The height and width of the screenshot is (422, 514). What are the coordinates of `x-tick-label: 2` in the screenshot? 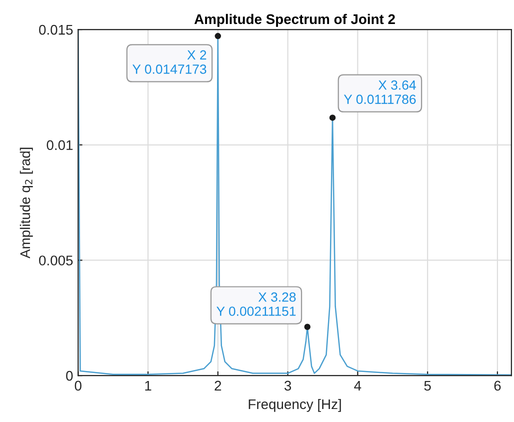 It's located at (218, 385).